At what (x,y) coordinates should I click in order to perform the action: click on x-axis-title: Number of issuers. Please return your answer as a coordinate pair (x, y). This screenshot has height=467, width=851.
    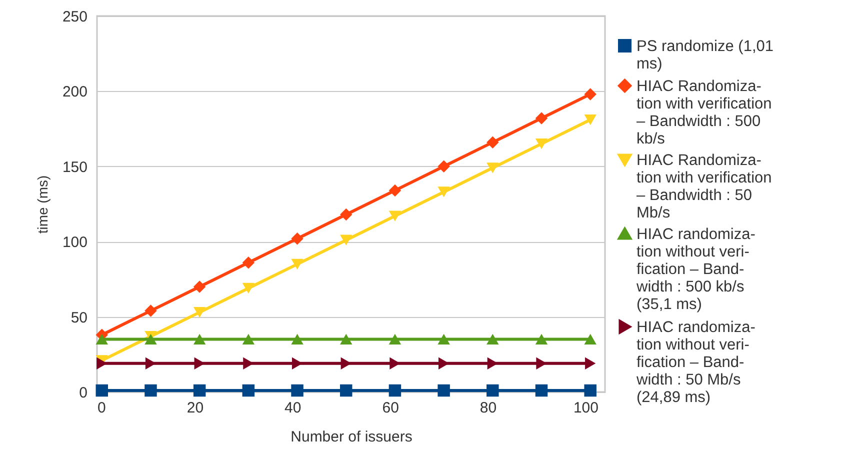
    Looking at the image, I should click on (351, 437).